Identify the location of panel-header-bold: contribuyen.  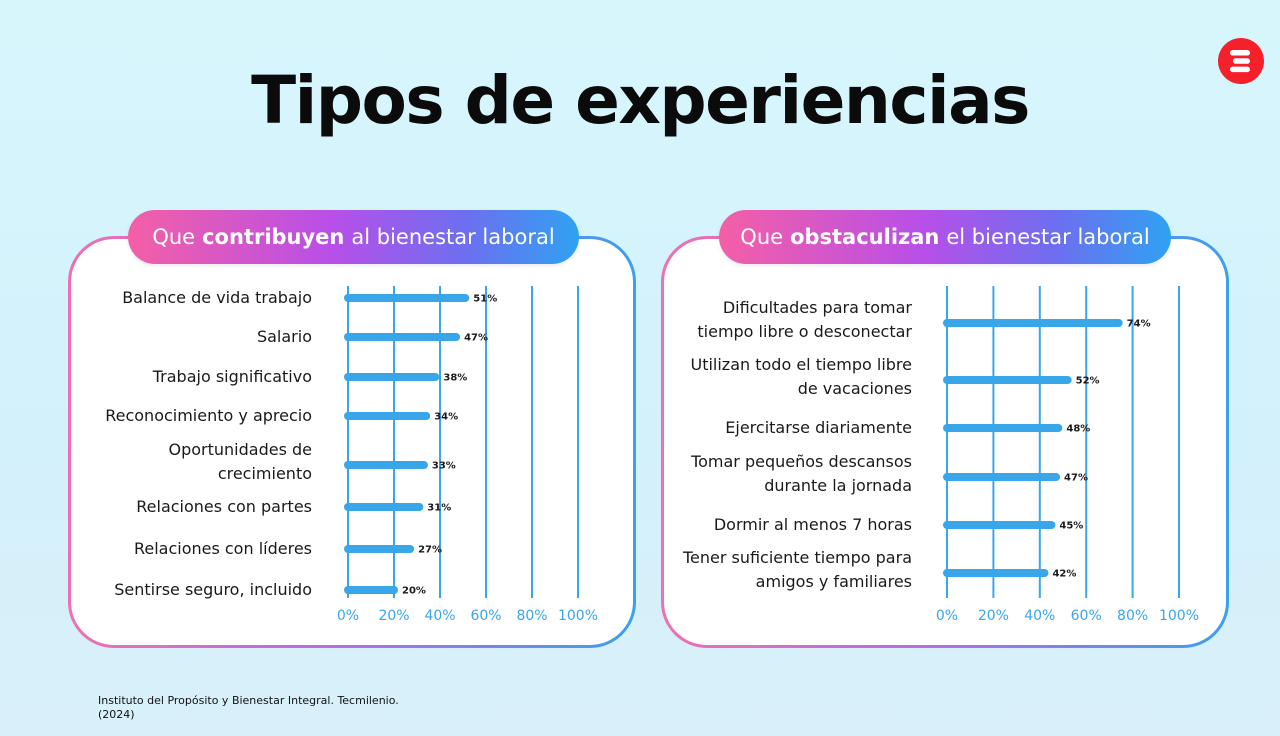
(273, 237).